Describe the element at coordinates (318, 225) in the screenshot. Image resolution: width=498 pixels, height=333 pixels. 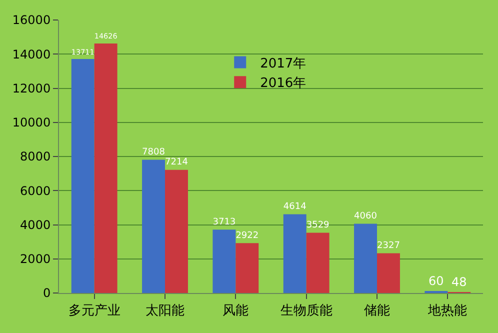
I see `data-label: 3529` at that location.